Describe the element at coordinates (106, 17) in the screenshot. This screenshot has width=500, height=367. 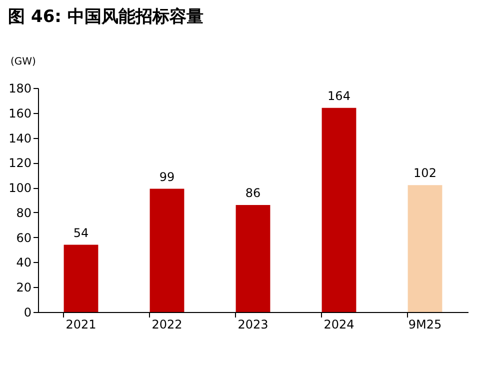
I see `chart-title: 图 46: 中国风能招标容量` at that location.